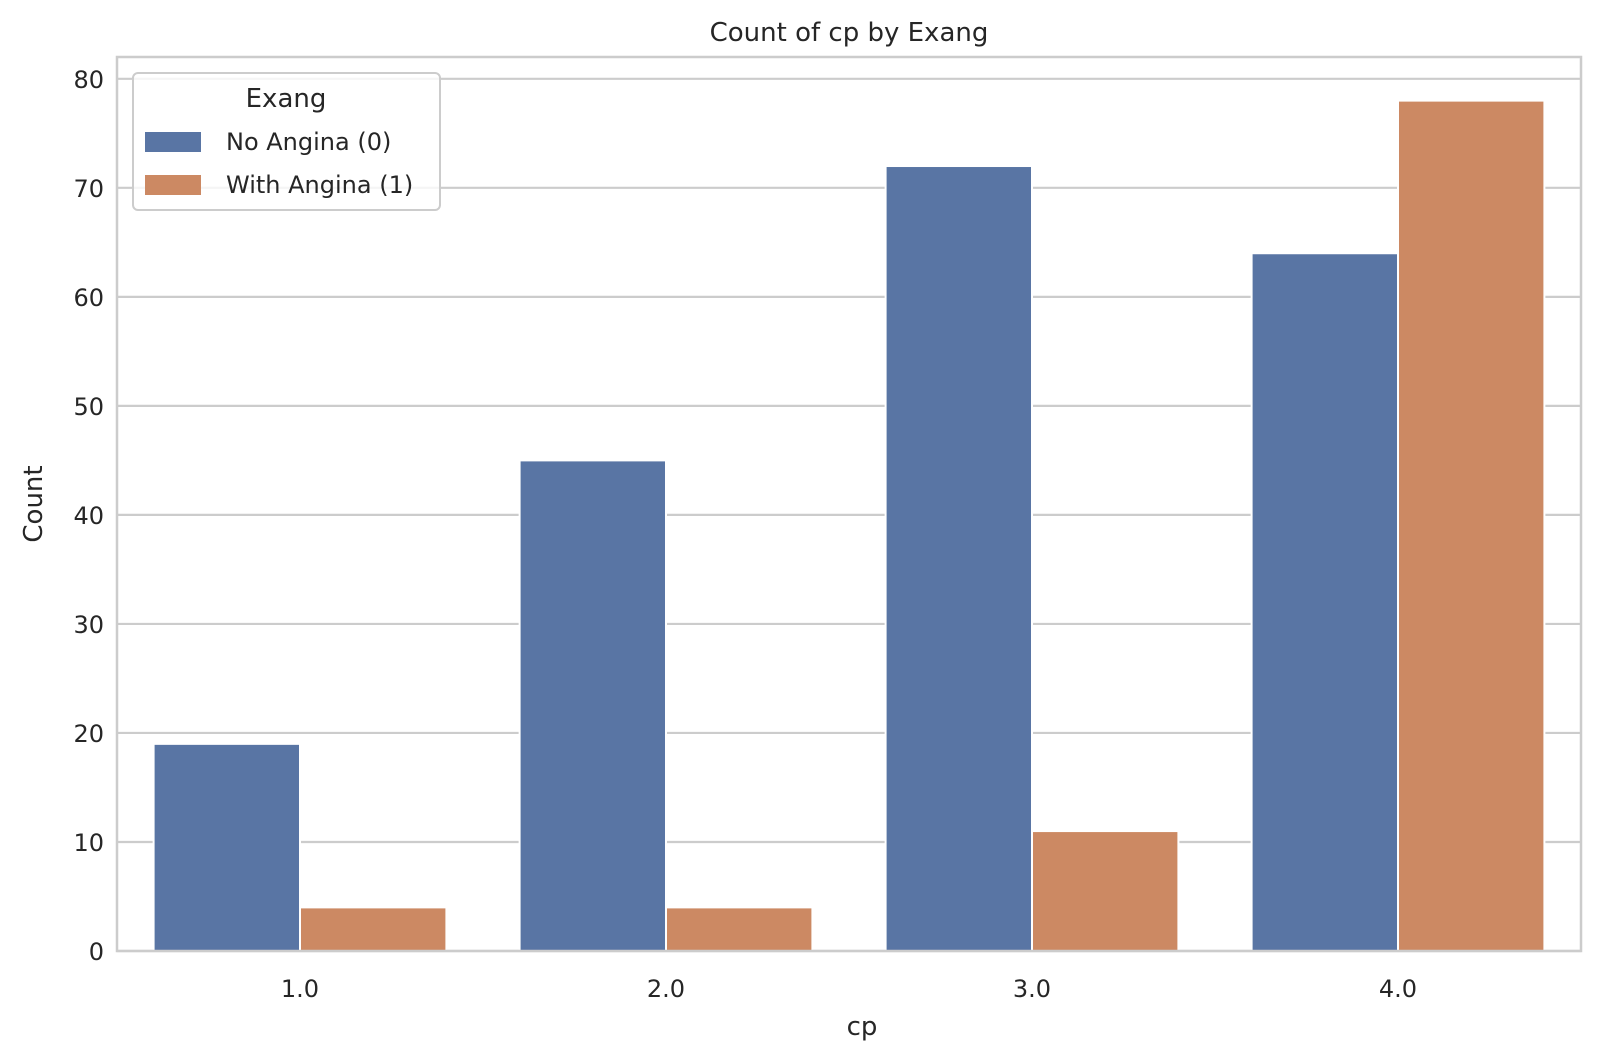 Image resolution: width=1624 pixels, height=1057 pixels. I want to click on legend-swatch-no-angina, so click(173, 142).